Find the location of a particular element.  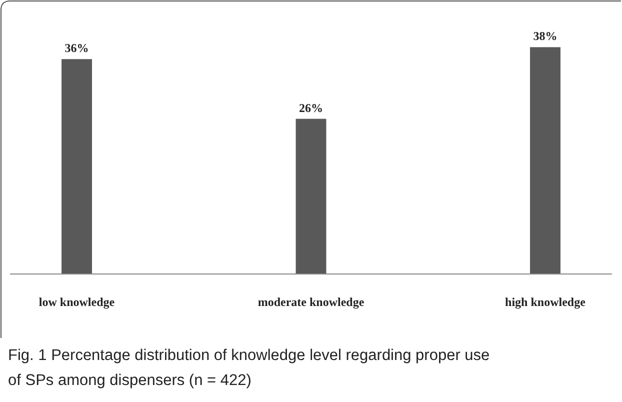

x-tick-label: moderate knowledge is located at coordinates (311, 302).